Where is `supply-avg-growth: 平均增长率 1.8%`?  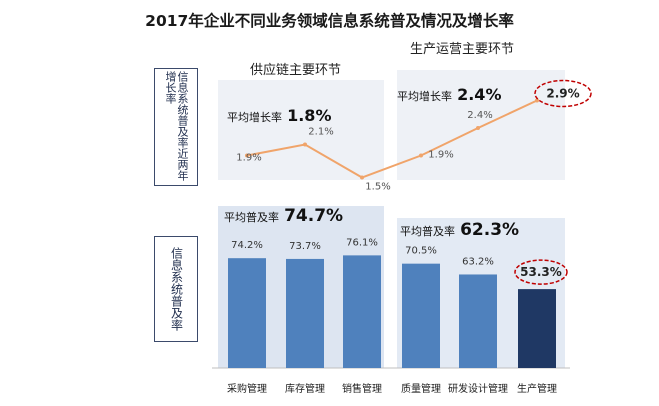 supply-avg-growth: 平均增长率 1.8% is located at coordinates (279, 115).